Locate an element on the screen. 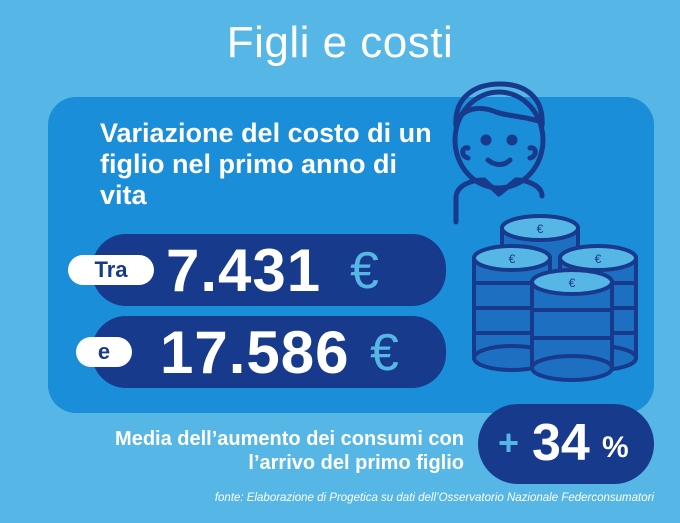 This screenshot has width=680, height=523. to-label: e is located at coordinates (104, 352).